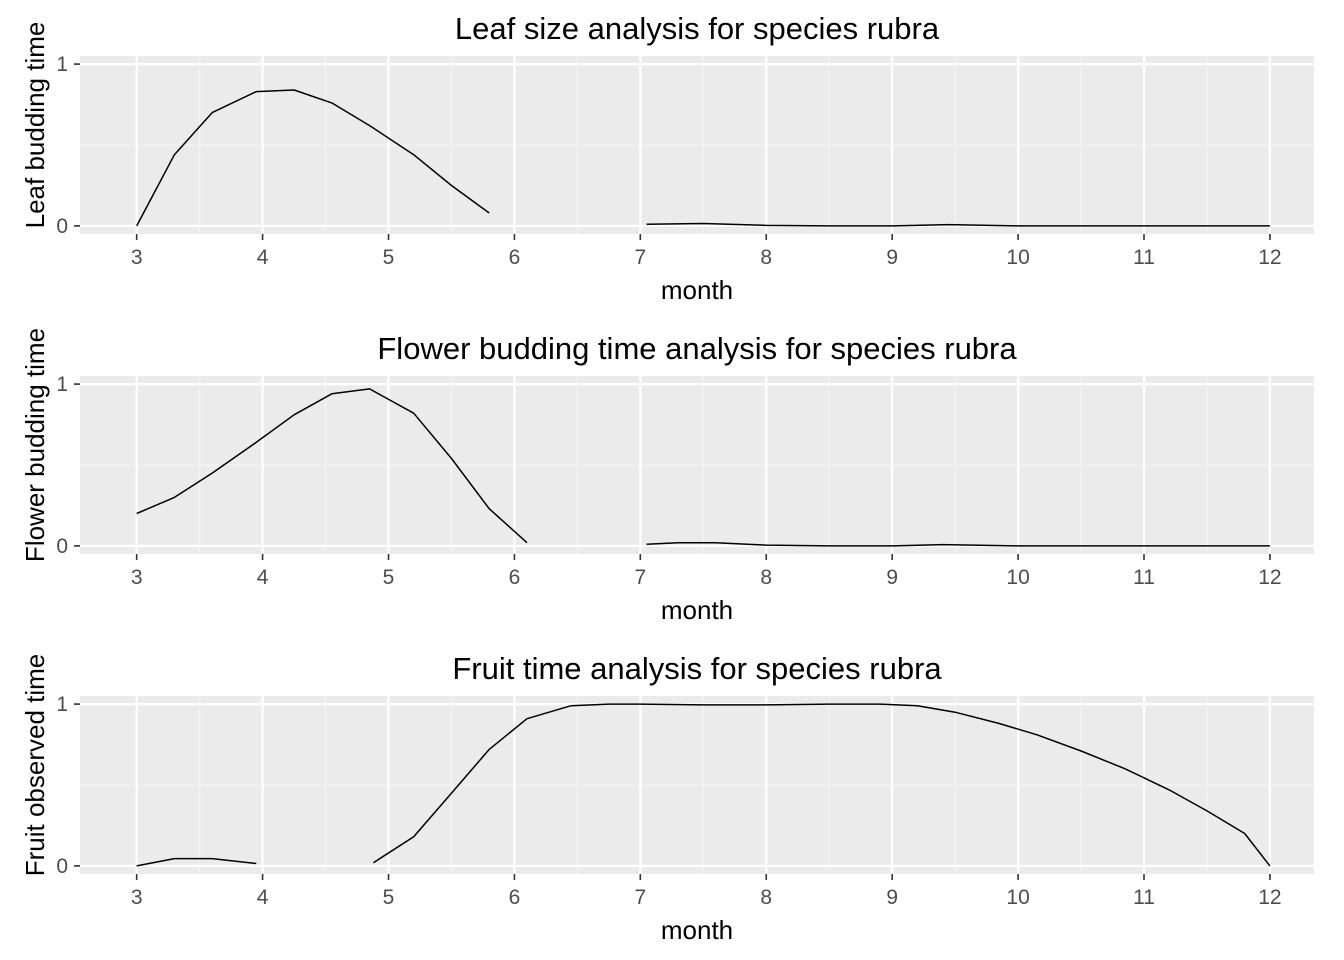  Describe the element at coordinates (35, 445) in the screenshot. I see `y-axis-title: Flower budding time` at that location.